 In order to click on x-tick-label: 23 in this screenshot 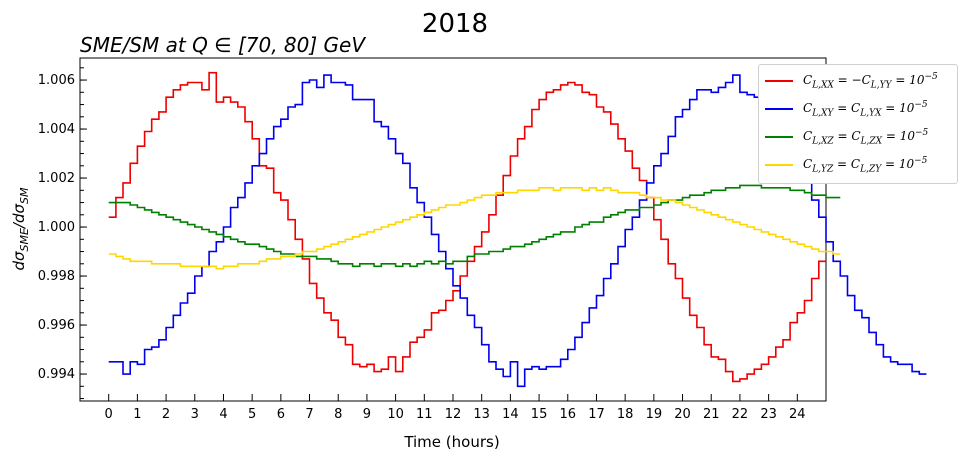, I will do `click(768, 414)`.